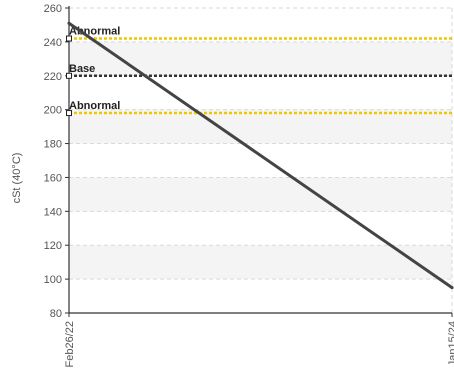 This screenshot has height=377, width=454. Describe the element at coordinates (53, 246) in the screenshot. I see `y-tick-label: 120` at that location.